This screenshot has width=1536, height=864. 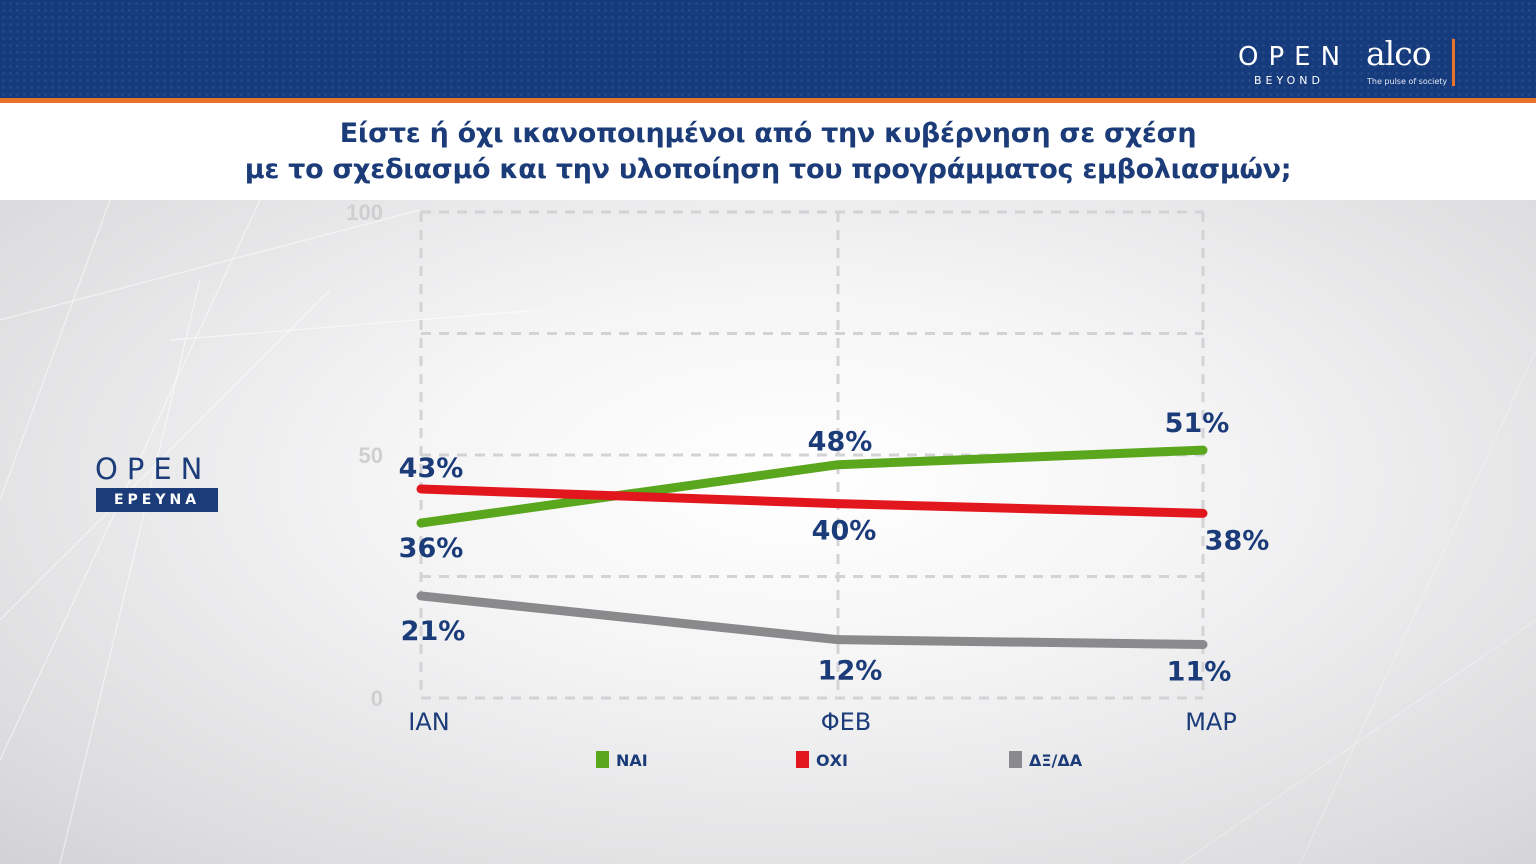 What do you see at coordinates (153, 469) in the screenshot?
I see `open-ereyna-logo: OPEN` at bounding box center [153, 469].